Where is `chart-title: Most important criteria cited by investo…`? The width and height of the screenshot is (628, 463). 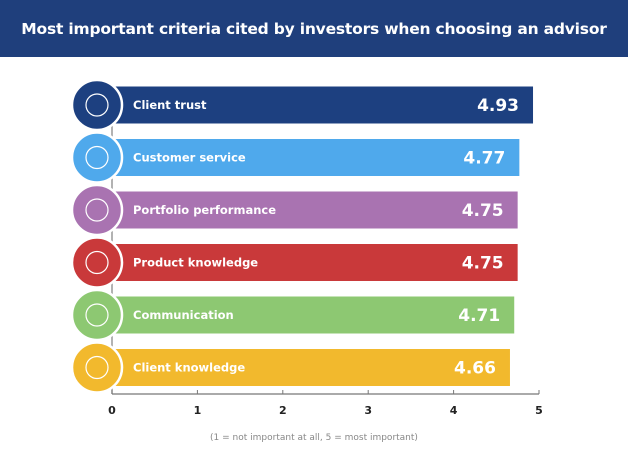
chart-title: Most important criteria cited by investo… is located at coordinates (314, 28).